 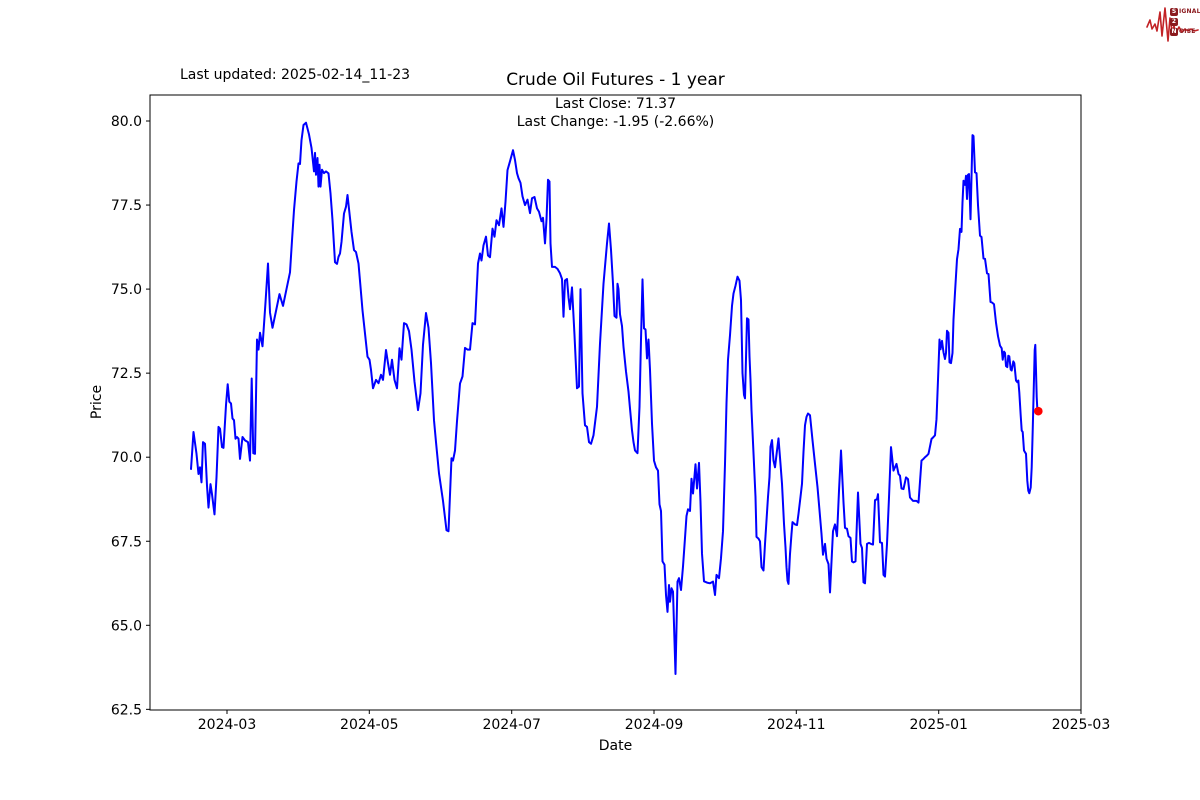 I want to click on logo-line-2: 2, so click(x=1185, y=21).